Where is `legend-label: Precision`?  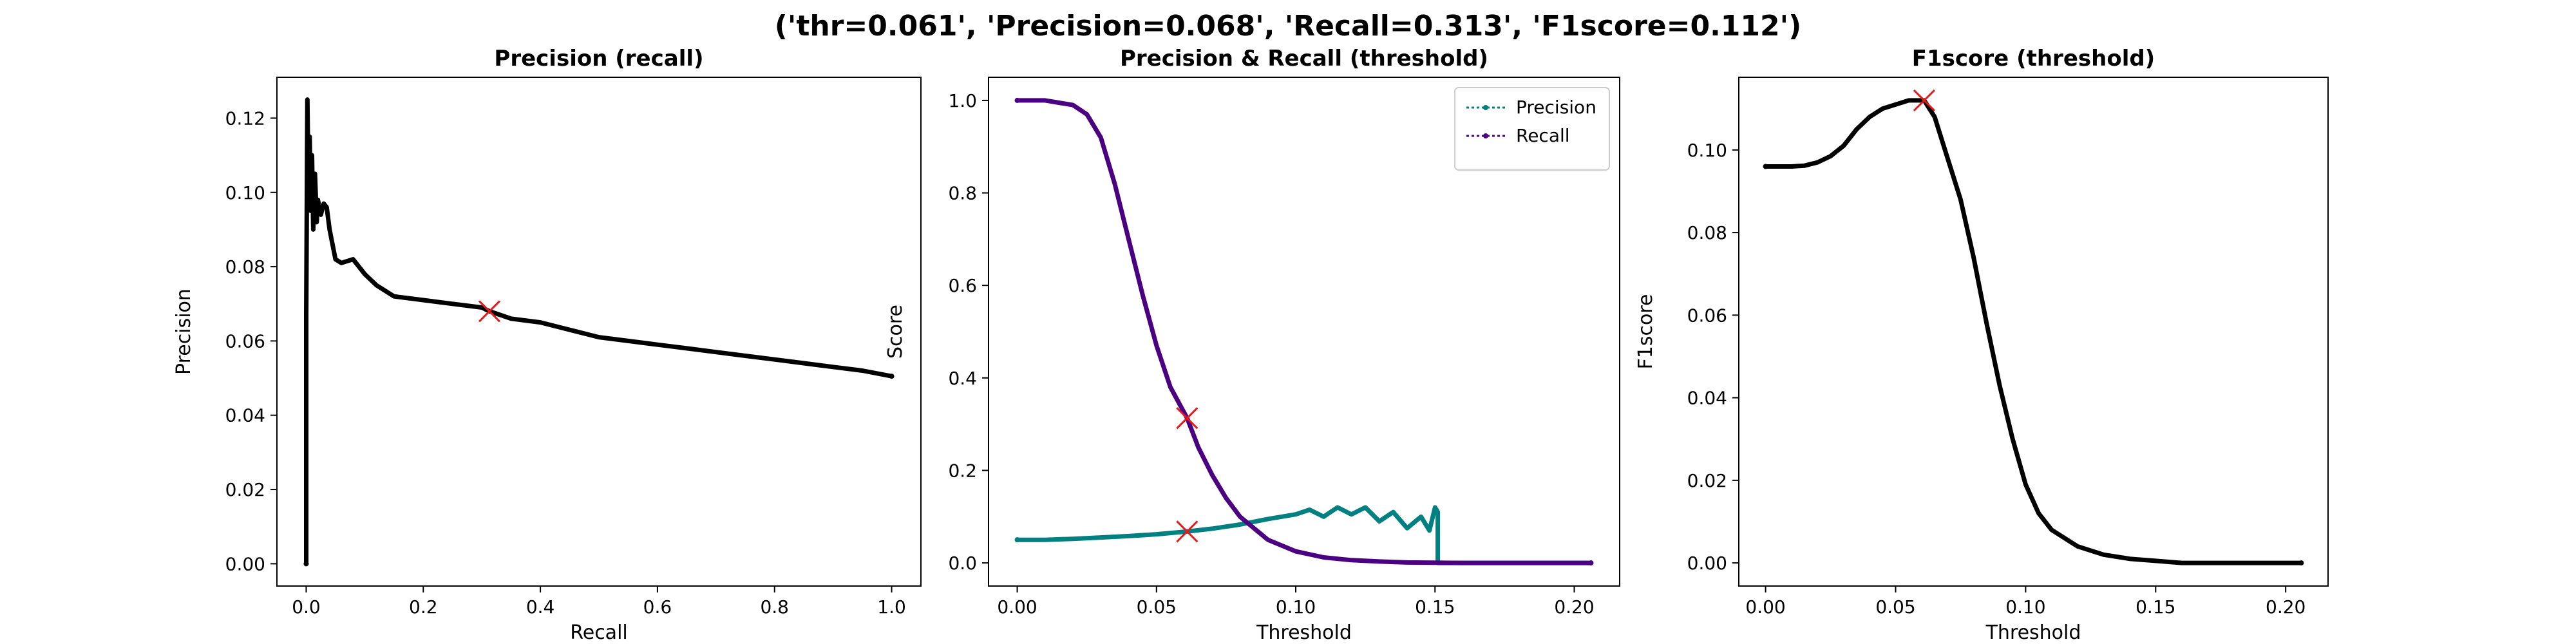
legend-label: Precision is located at coordinates (1556, 108).